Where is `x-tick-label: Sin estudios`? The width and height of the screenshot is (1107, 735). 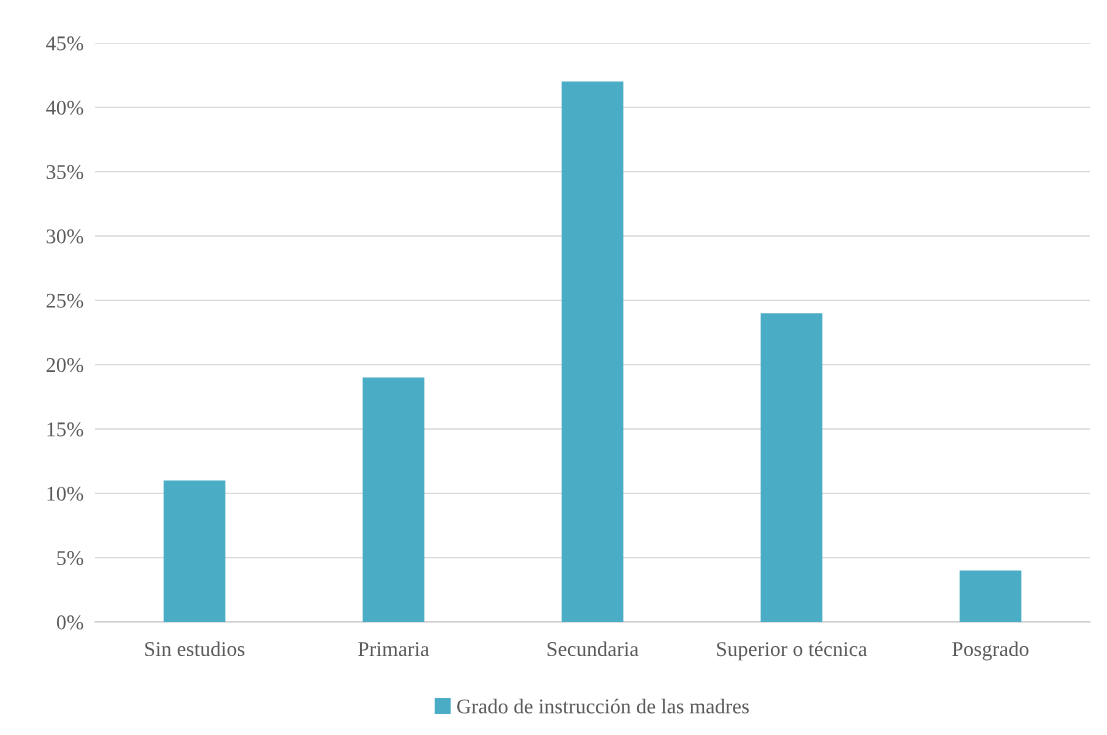 x-tick-label: Sin estudios is located at coordinates (195, 649).